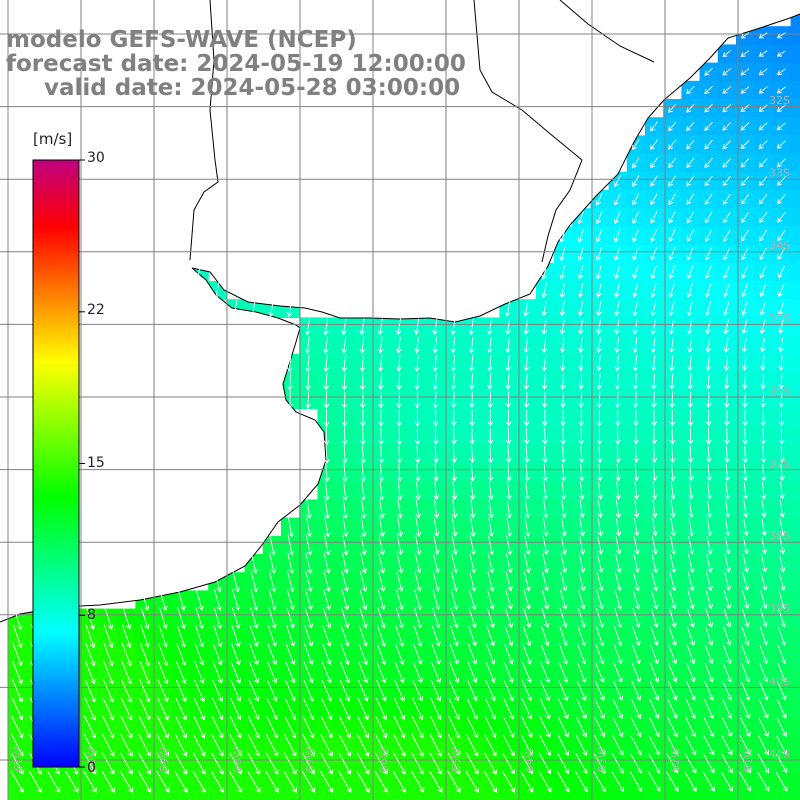  Describe the element at coordinates (779, 100) in the screenshot. I see `latitude-label: 32S` at that location.